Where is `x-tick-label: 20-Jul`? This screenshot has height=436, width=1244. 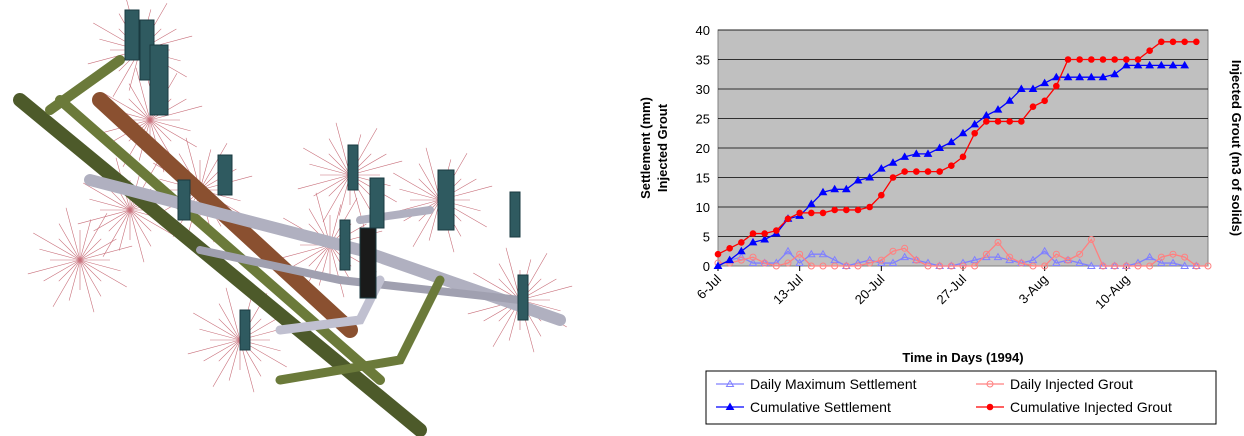 x-tick-label: 20-Jul is located at coordinates (870, 289).